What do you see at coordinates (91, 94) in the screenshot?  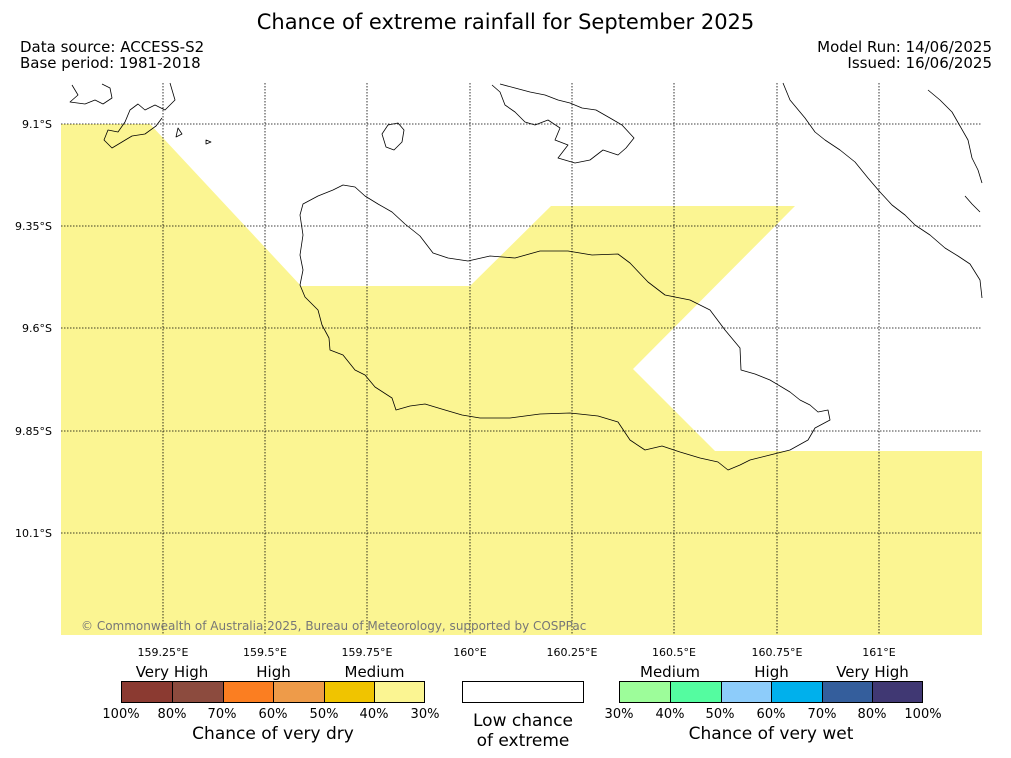 I see `coast-russell` at bounding box center [91, 94].